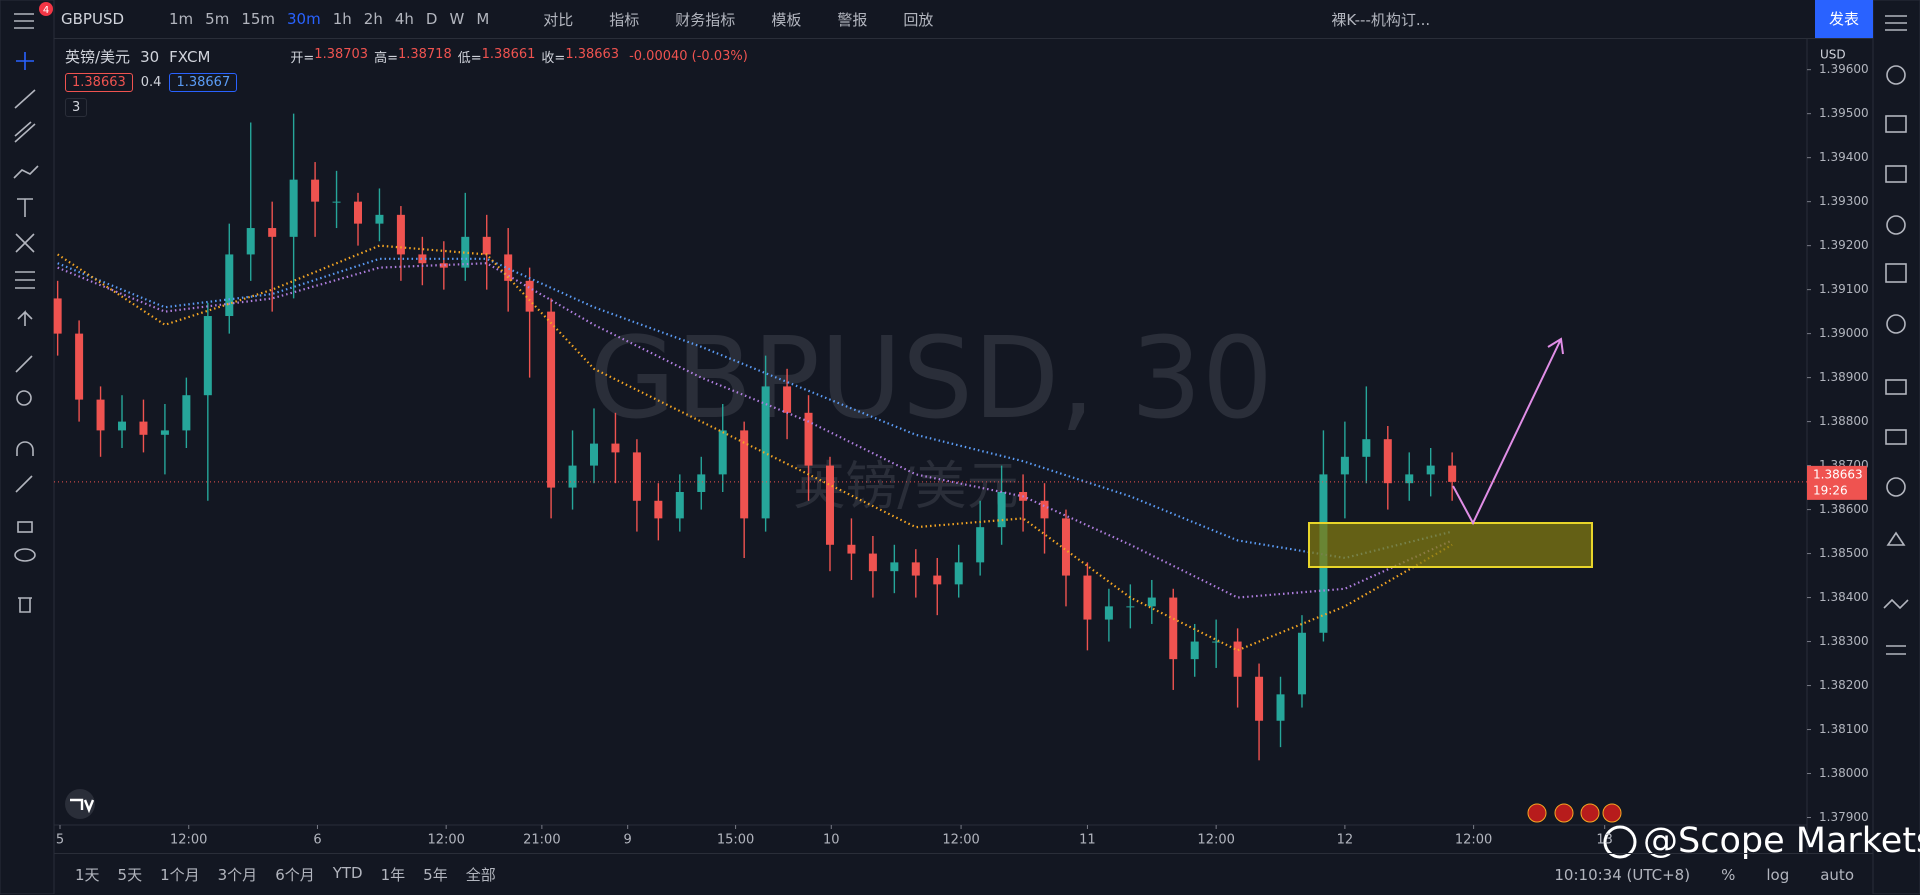  What do you see at coordinates (347, 873) in the screenshot?
I see `range-button: YTD` at bounding box center [347, 873].